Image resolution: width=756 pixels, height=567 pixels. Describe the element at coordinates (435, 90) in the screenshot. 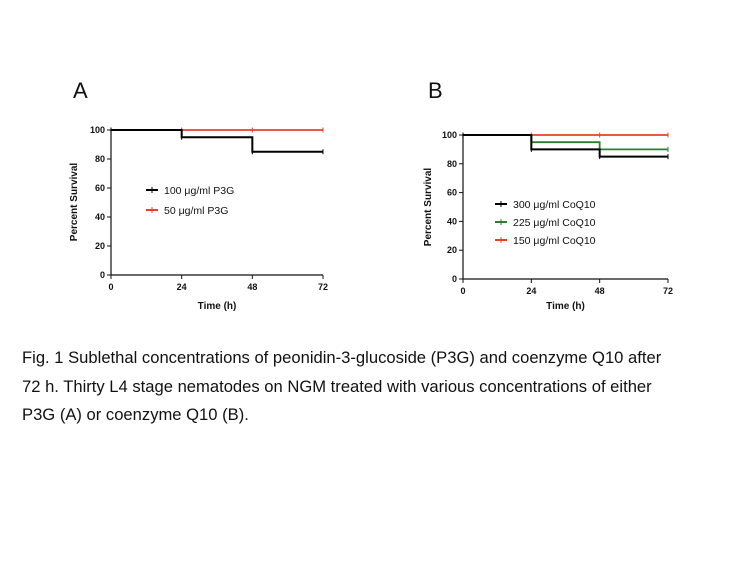

I see `panel-label-b: B` at that location.